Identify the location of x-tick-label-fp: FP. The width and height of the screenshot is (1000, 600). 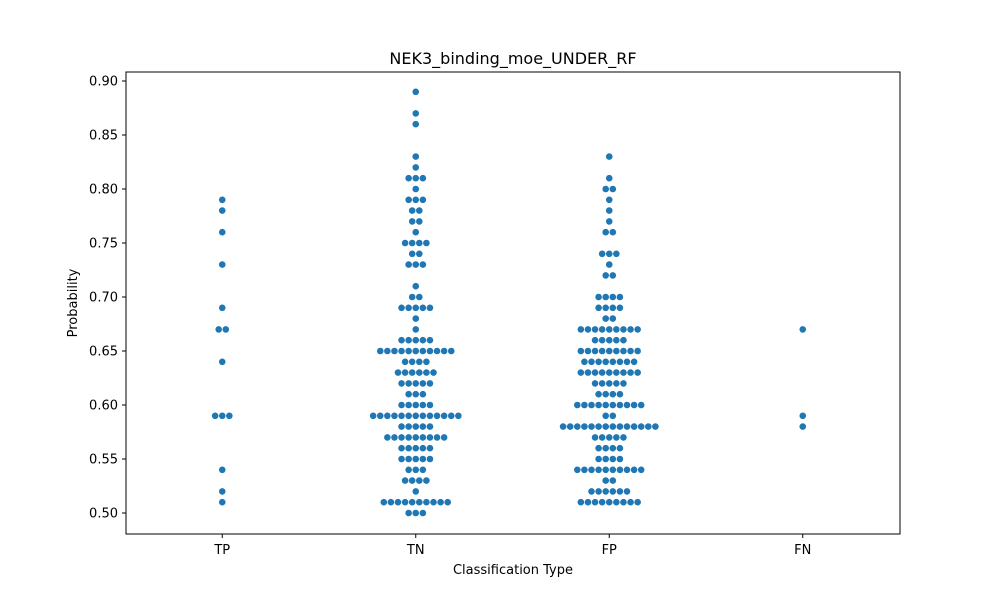
(609, 550).